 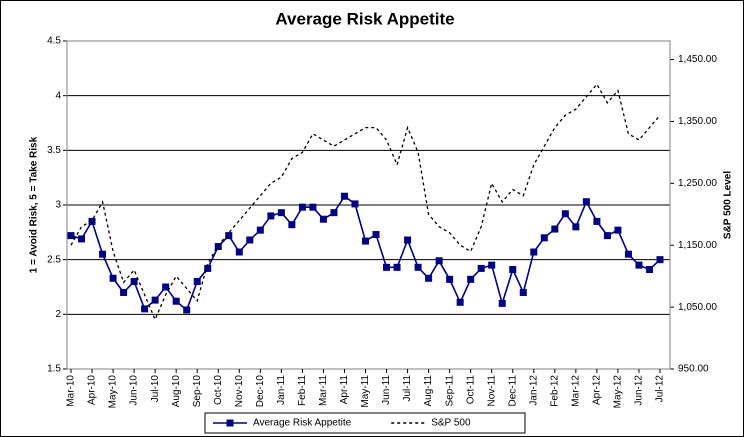 I want to click on legend-marker, so click(x=230, y=423).